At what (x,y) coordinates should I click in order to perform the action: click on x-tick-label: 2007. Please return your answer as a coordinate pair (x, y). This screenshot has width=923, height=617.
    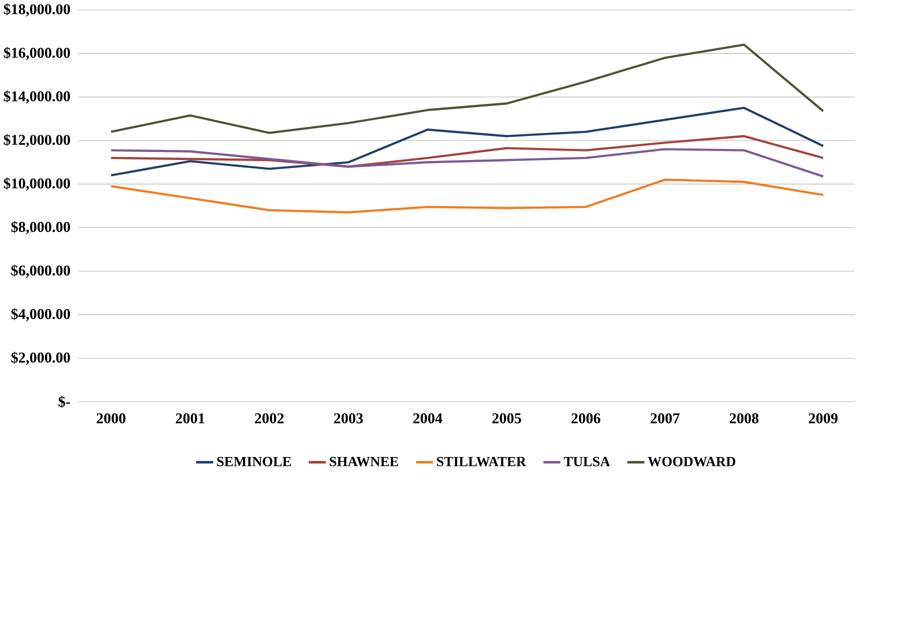
    Looking at the image, I should click on (665, 418).